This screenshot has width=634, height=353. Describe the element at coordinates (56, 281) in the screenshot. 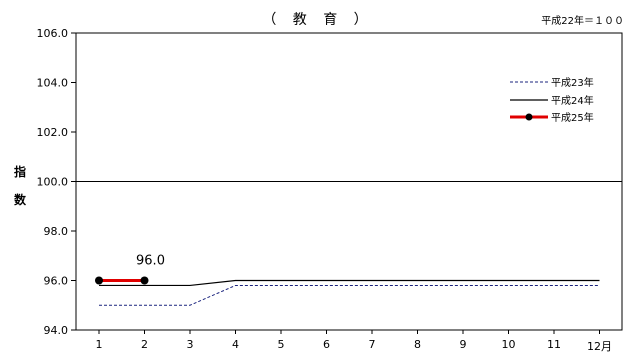

I see `y-tick-label: 96.0` at that location.